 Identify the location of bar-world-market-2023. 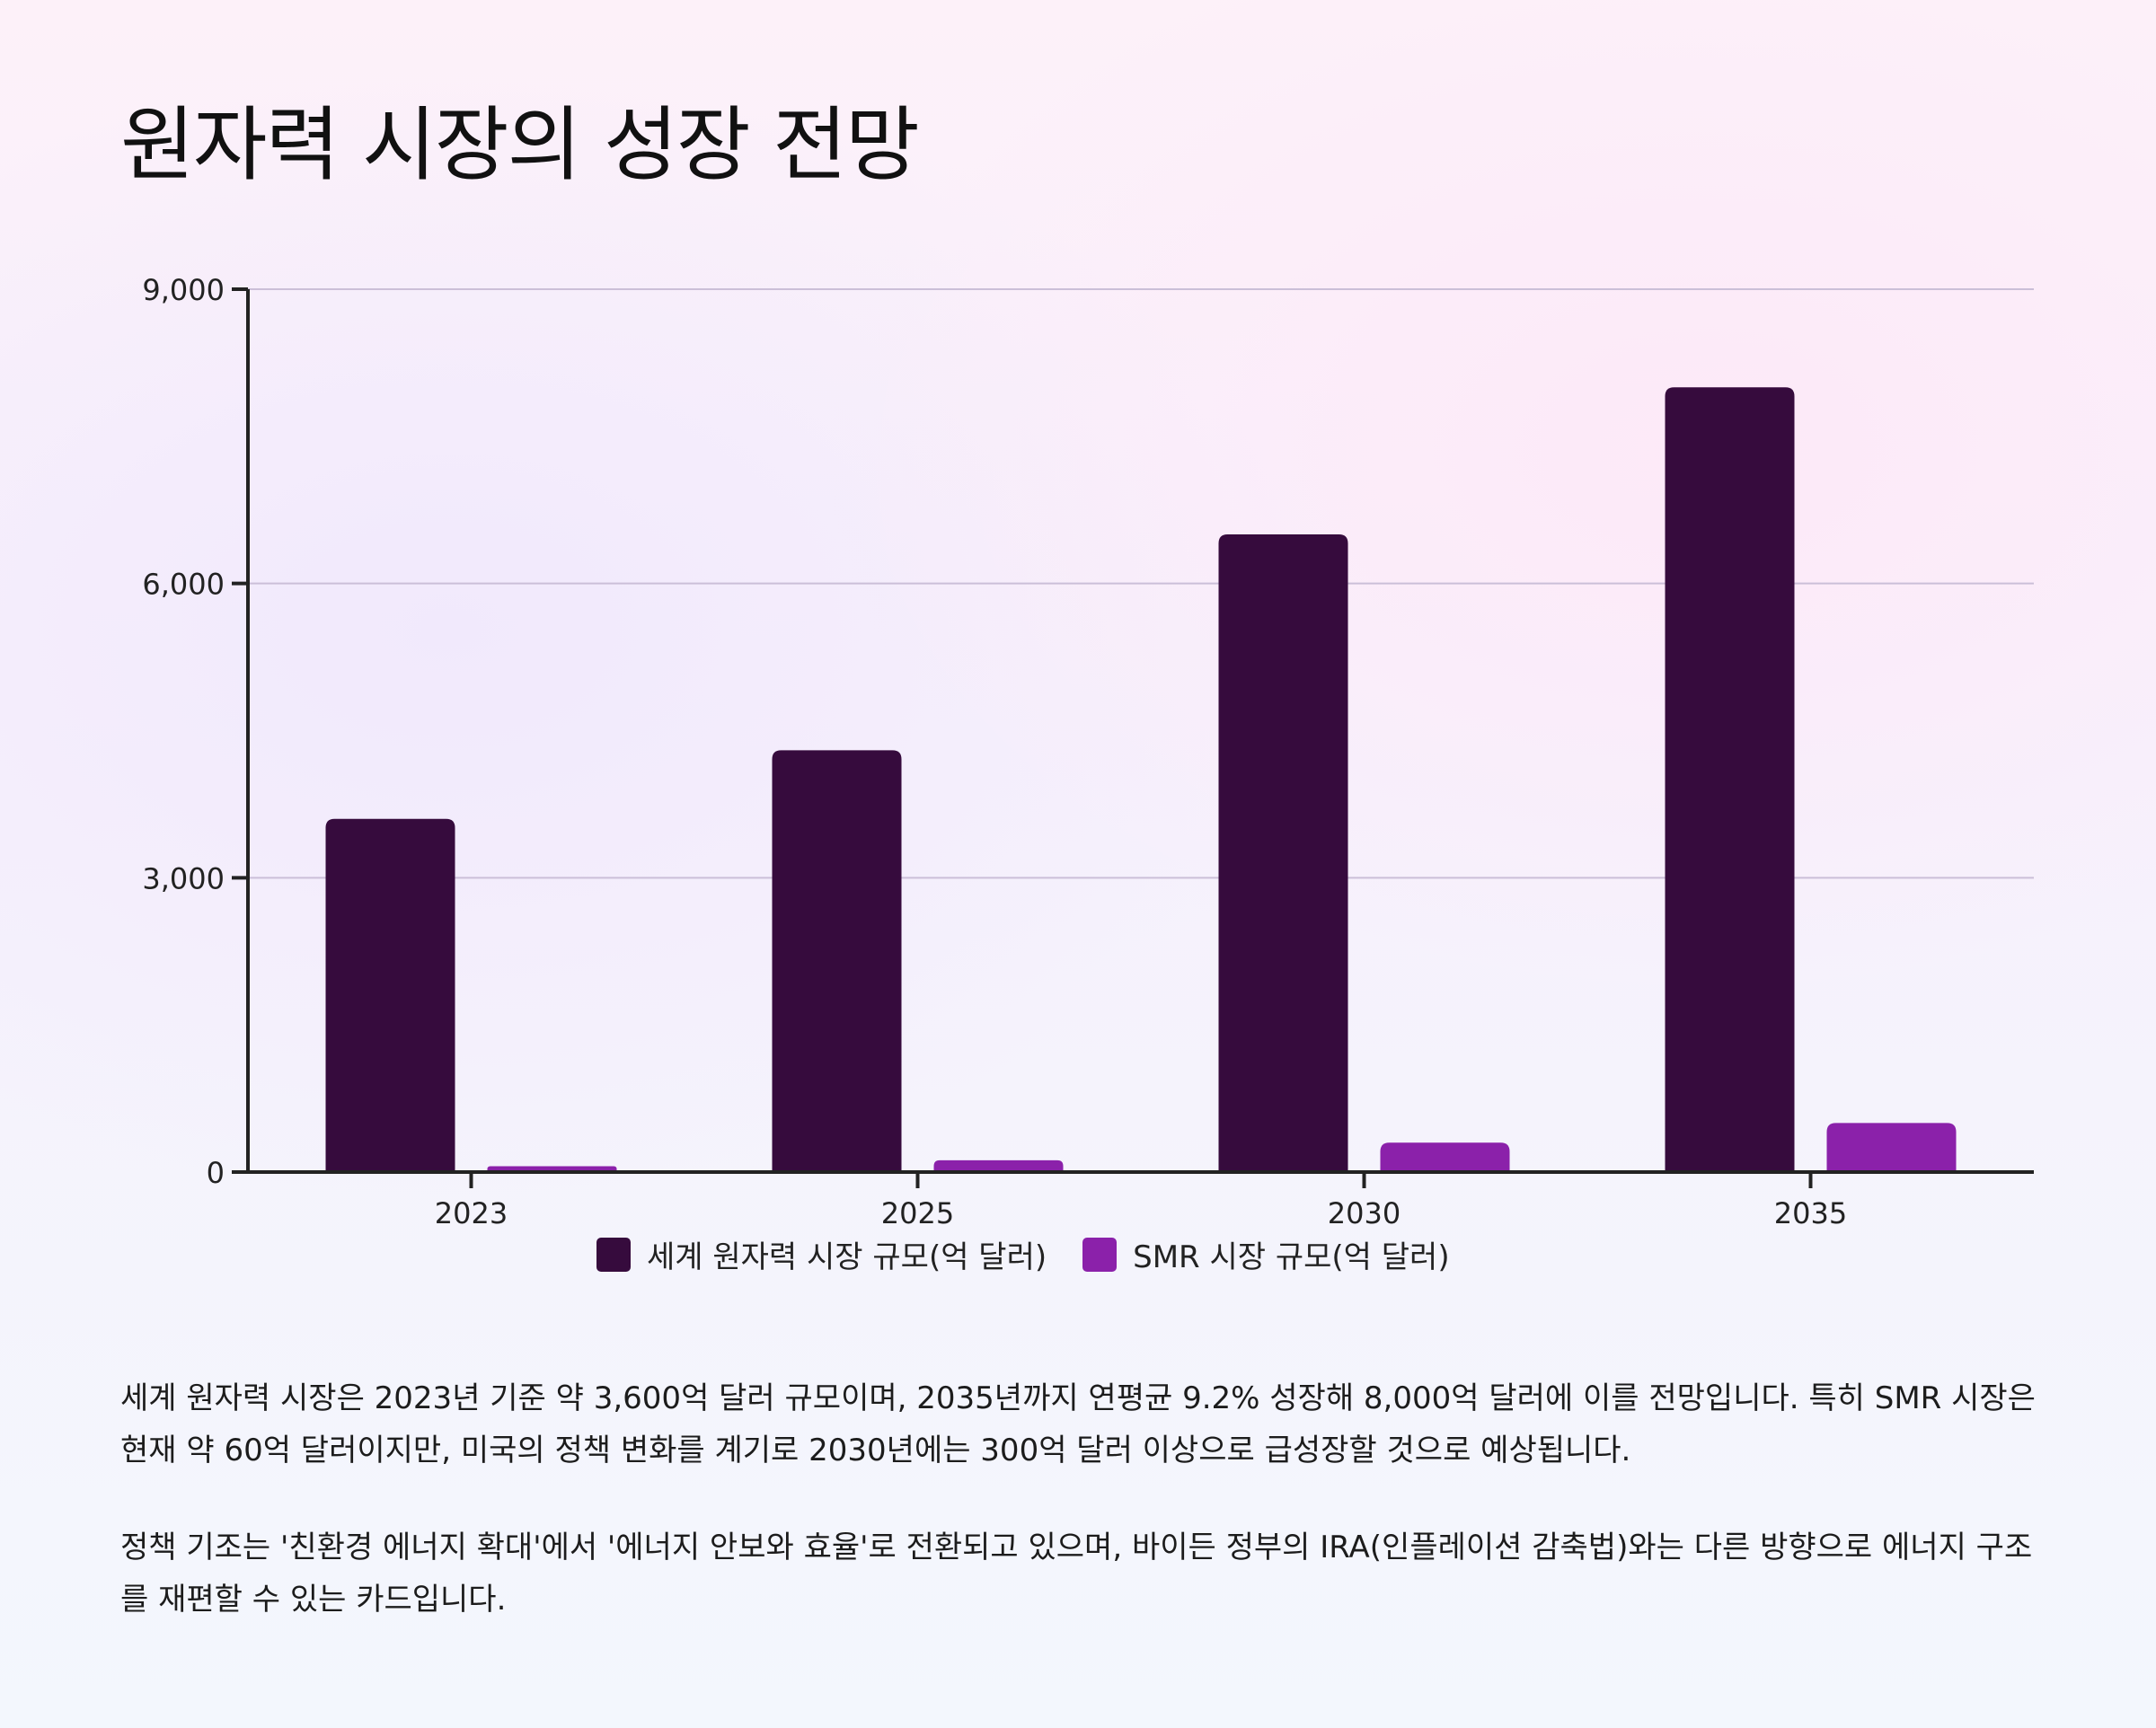
(390, 995).